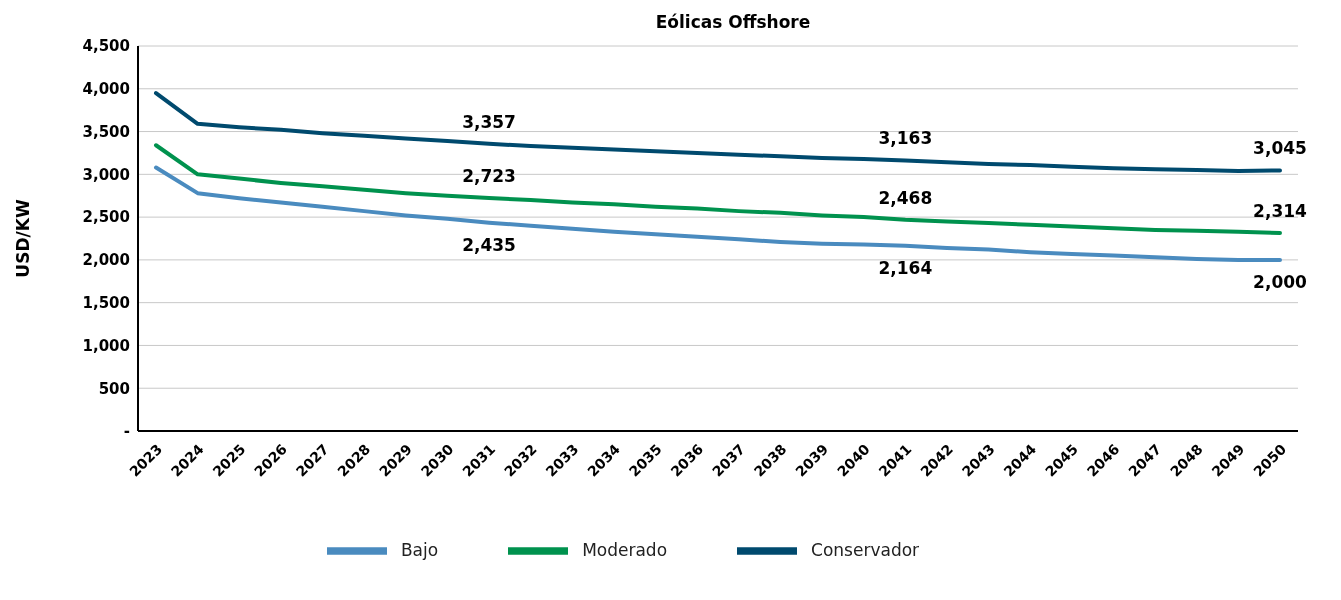 Image resolution: width=1341 pixels, height=600 pixels. I want to click on y-tick-label: 2,500, so click(106, 217).